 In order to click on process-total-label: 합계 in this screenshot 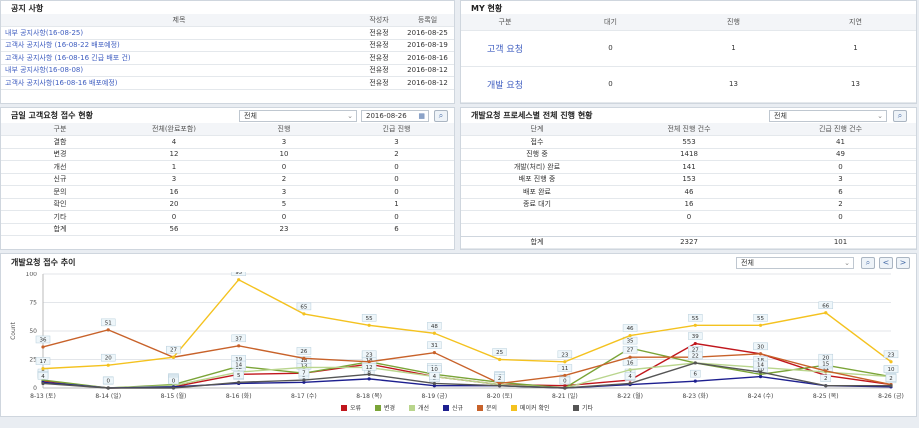, I will do `click(537, 242)`.